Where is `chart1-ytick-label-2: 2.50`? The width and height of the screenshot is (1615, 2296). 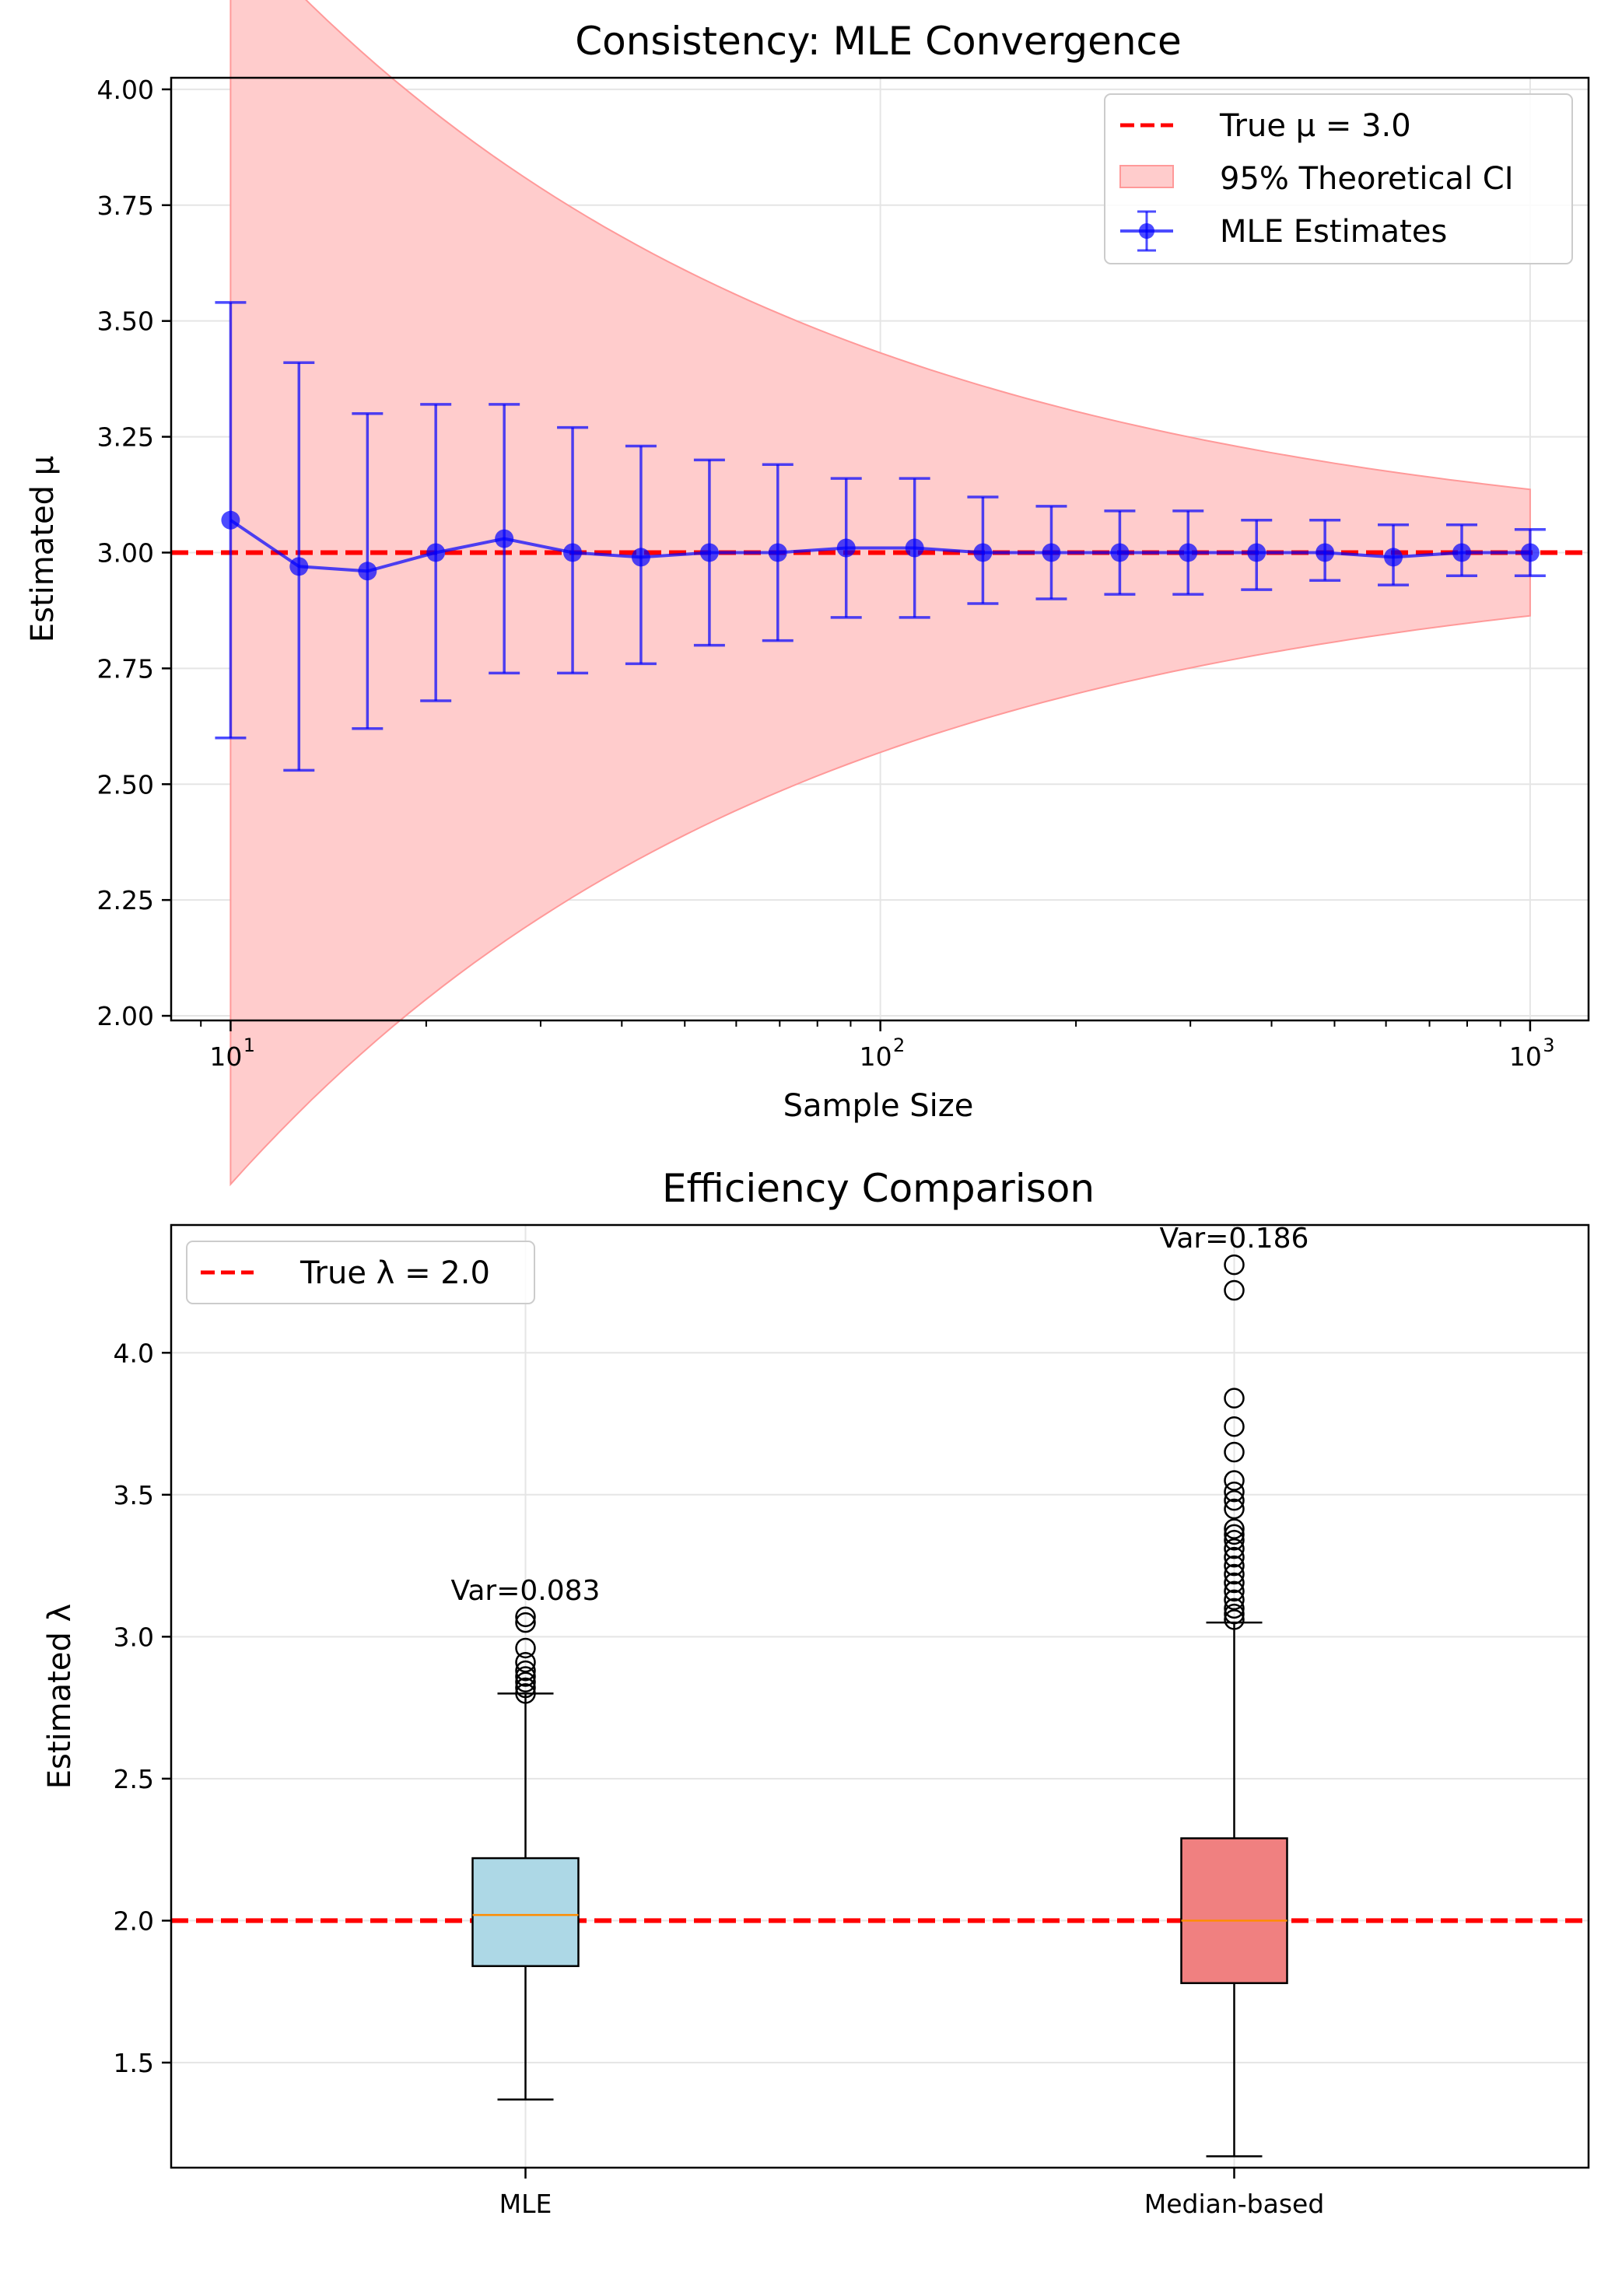 chart1-ytick-label-2: 2.50 is located at coordinates (125, 785).